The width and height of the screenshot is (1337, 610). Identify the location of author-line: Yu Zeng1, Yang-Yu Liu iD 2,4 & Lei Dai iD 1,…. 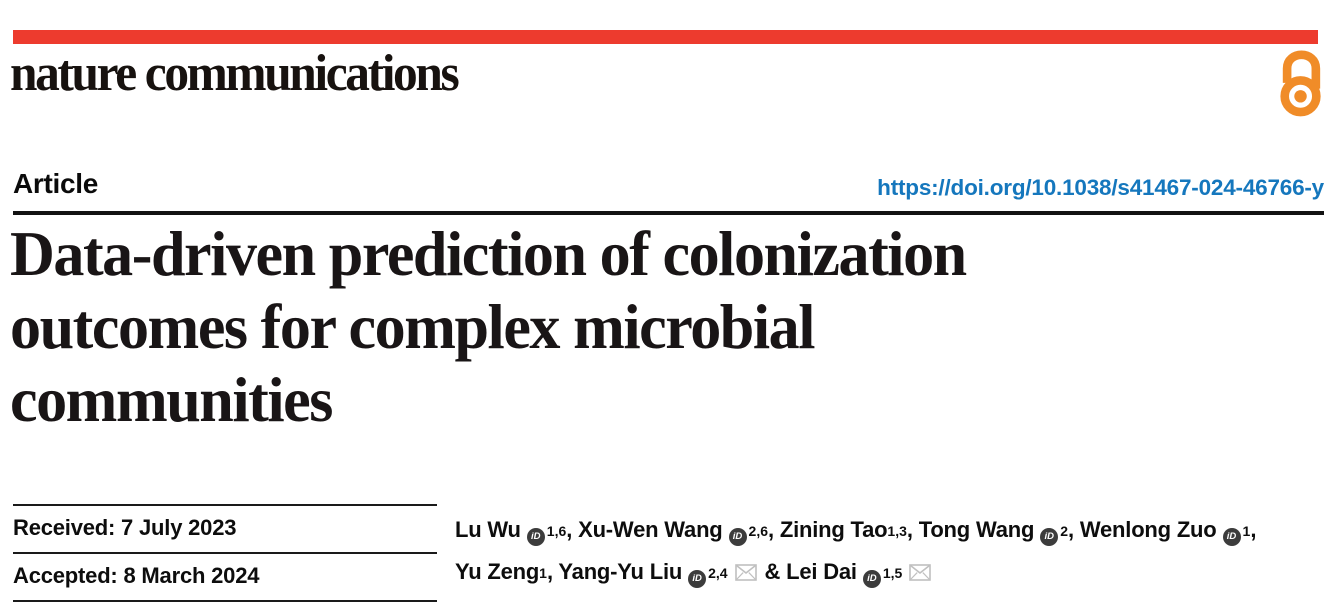
(895, 572).